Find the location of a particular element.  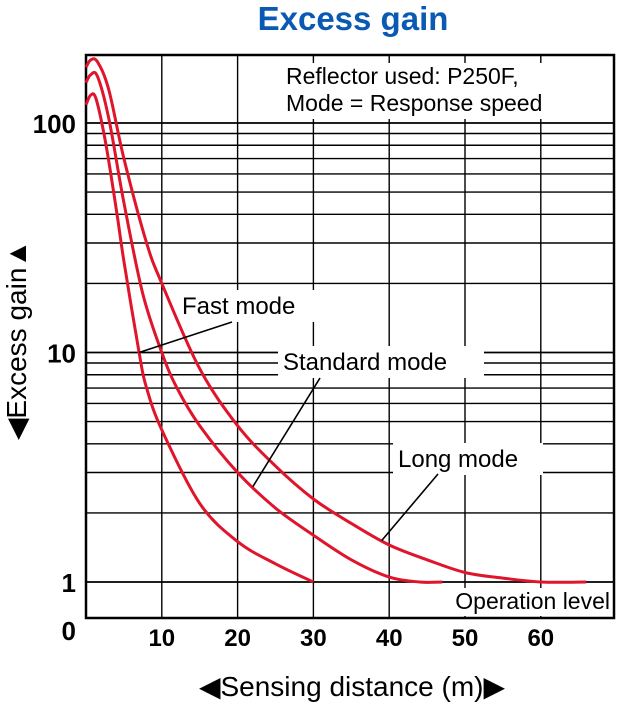

x-tick-label: 40 is located at coordinates (389, 638).